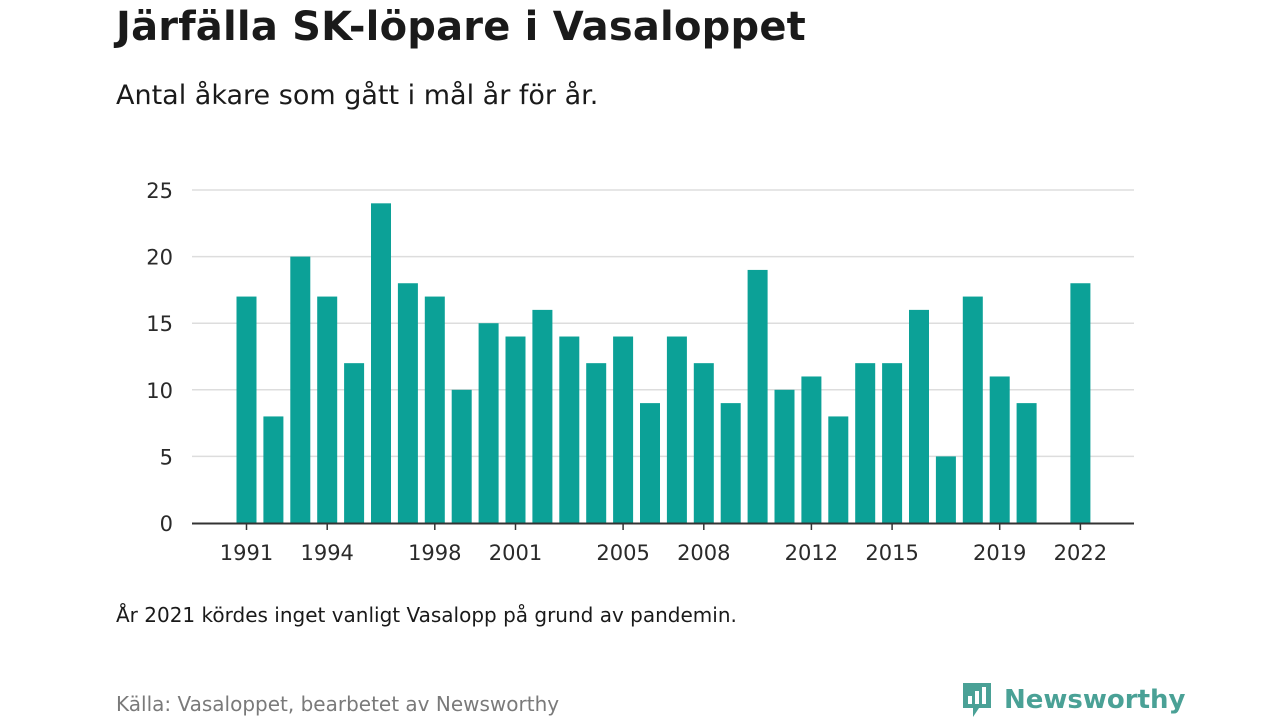 This screenshot has height=720, width=1280. What do you see at coordinates (663, 544) in the screenshot?
I see `x-axis-ticks: 1991 1994 1998 2001 2005 2008 2012 2015 2019 2022` at bounding box center [663, 544].